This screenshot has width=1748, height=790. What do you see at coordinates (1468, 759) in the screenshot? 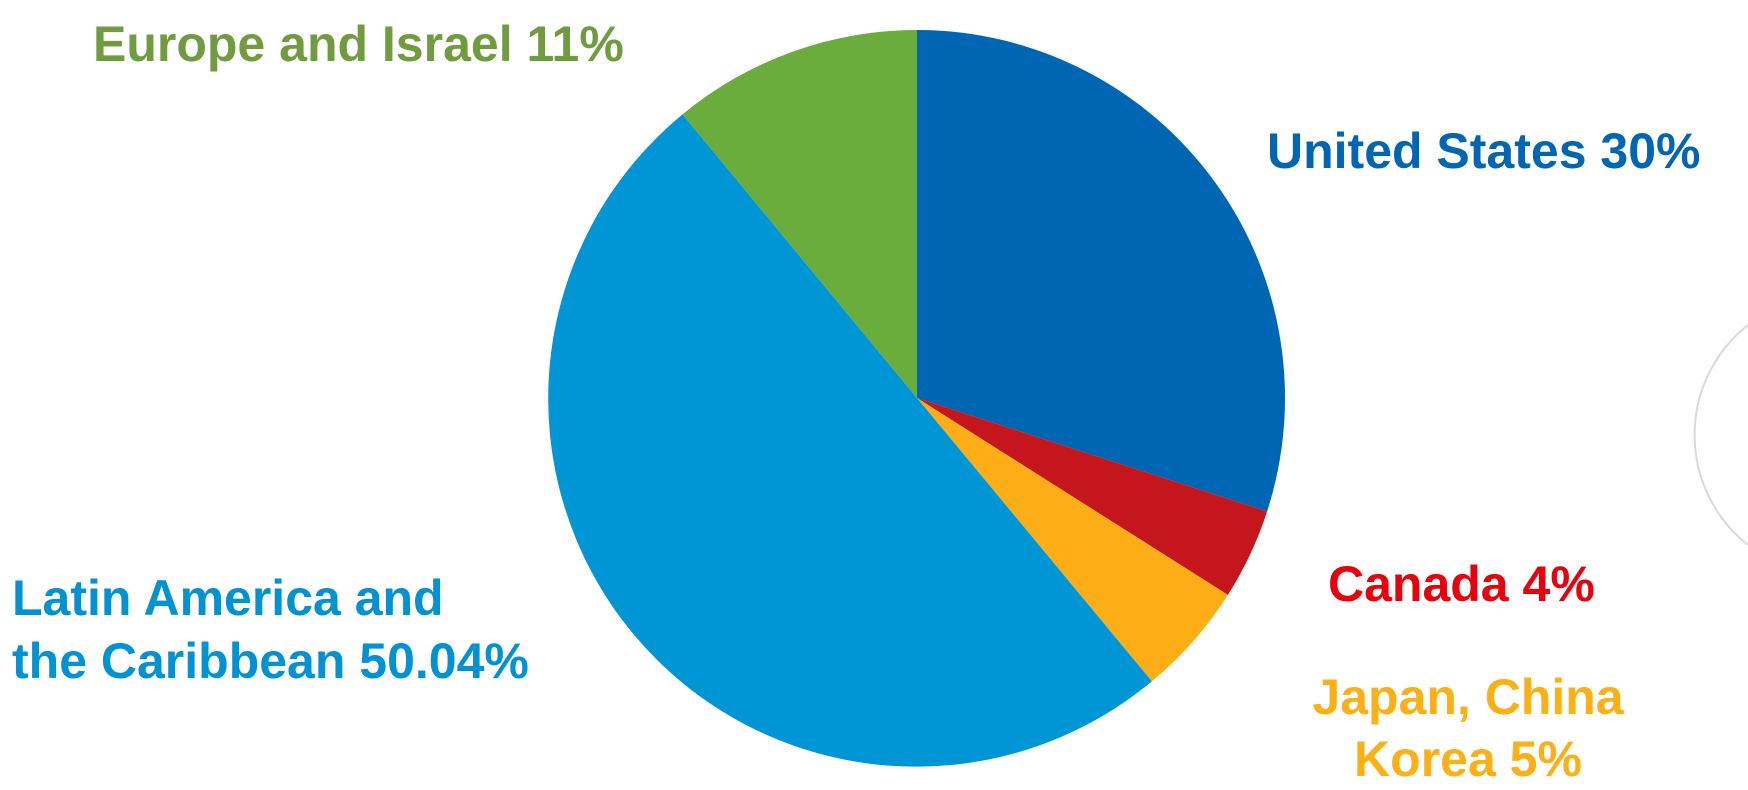
I see `data-label-line: Korea 5%` at bounding box center [1468, 759].